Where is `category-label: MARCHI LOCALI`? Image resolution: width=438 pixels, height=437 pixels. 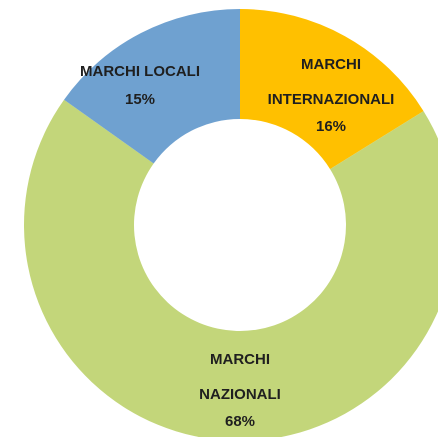
category-label: MARCHI LOCALI is located at coordinates (140, 71).